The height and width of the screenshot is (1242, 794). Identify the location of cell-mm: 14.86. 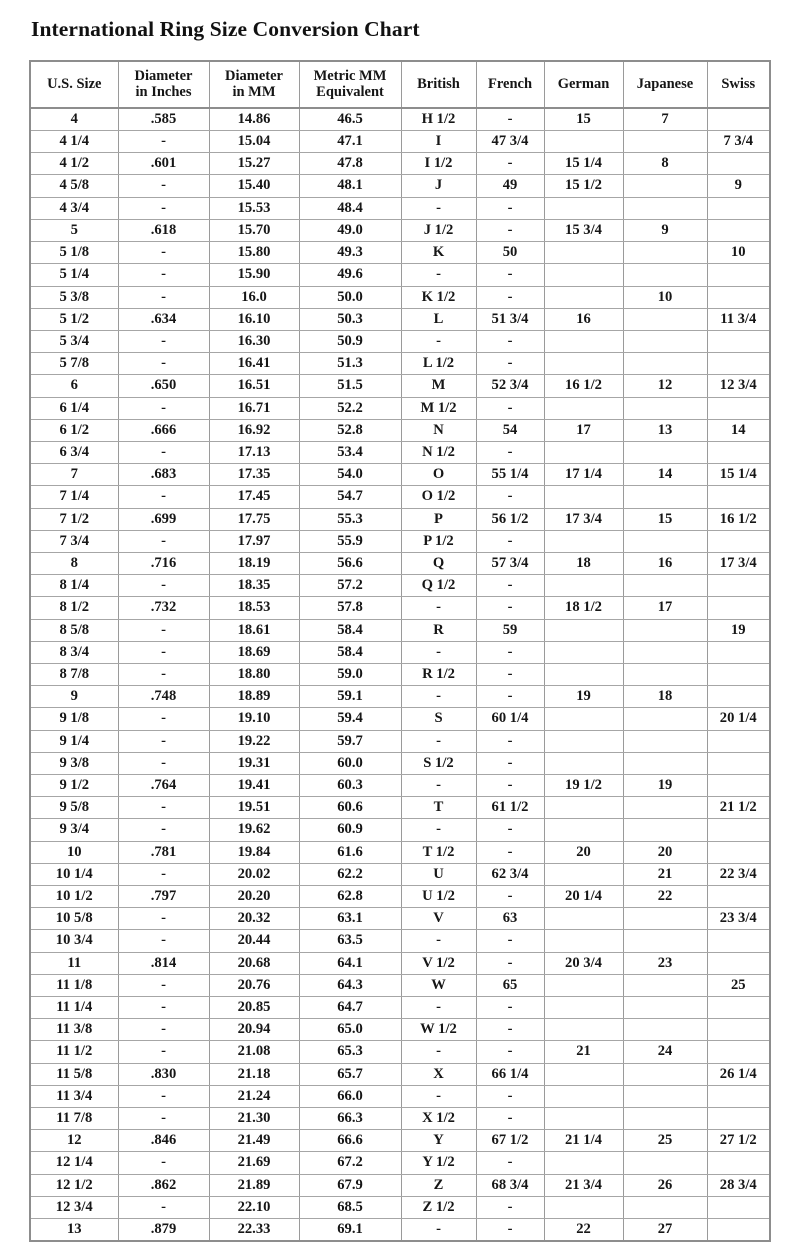
(254, 119).